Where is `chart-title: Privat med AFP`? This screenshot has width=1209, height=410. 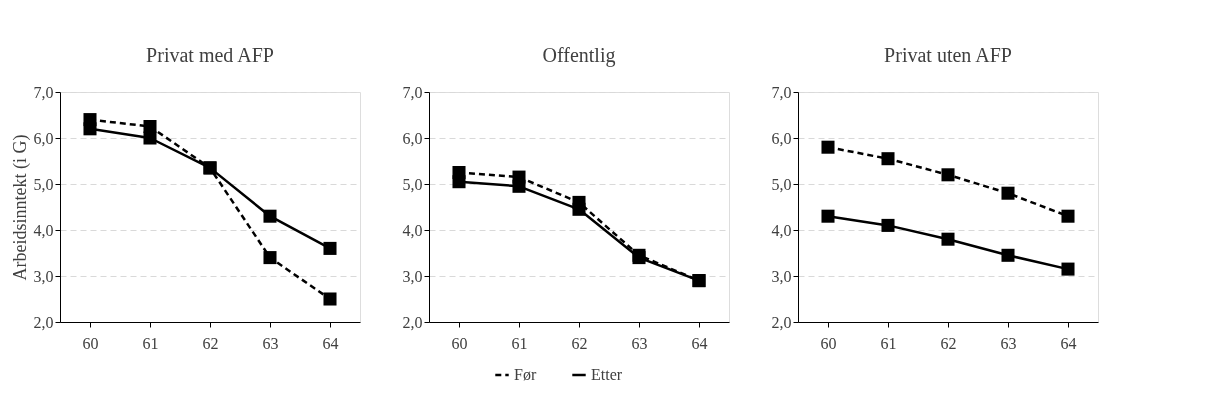
chart-title: Privat med AFP is located at coordinates (210, 55).